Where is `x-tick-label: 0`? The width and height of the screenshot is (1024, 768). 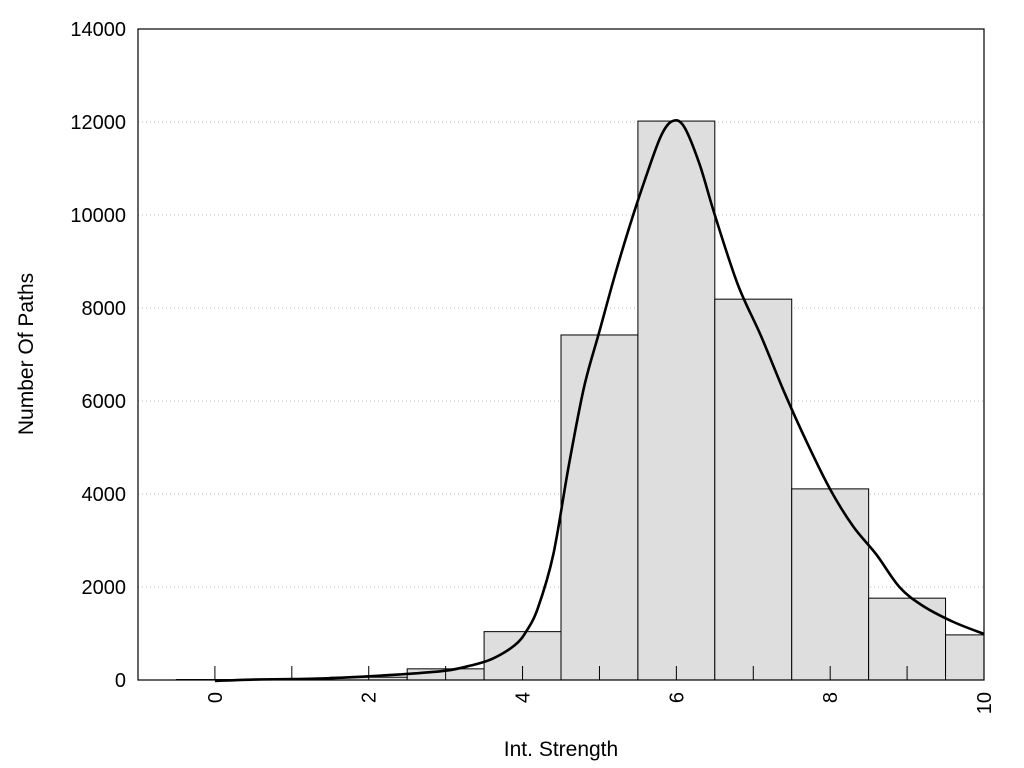
x-tick-label: 0 is located at coordinates (216, 697).